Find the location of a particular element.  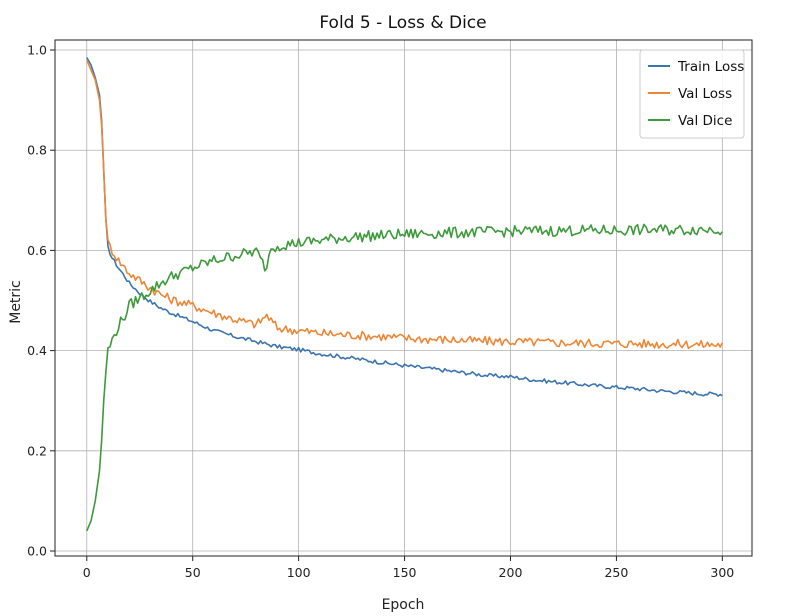

y-ticks: 0.0 0.2 0.4 0.6 0.8 1.0 is located at coordinates (41, 300).